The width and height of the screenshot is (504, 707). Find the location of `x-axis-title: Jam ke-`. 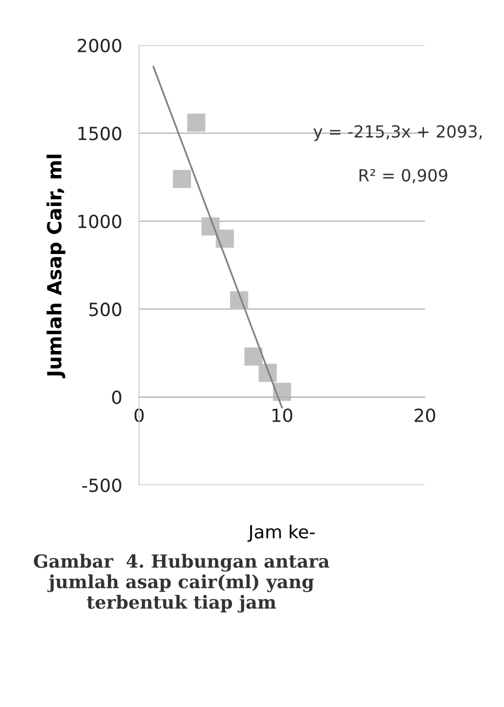

x-axis-title: Jam ke- is located at coordinates (281, 533).